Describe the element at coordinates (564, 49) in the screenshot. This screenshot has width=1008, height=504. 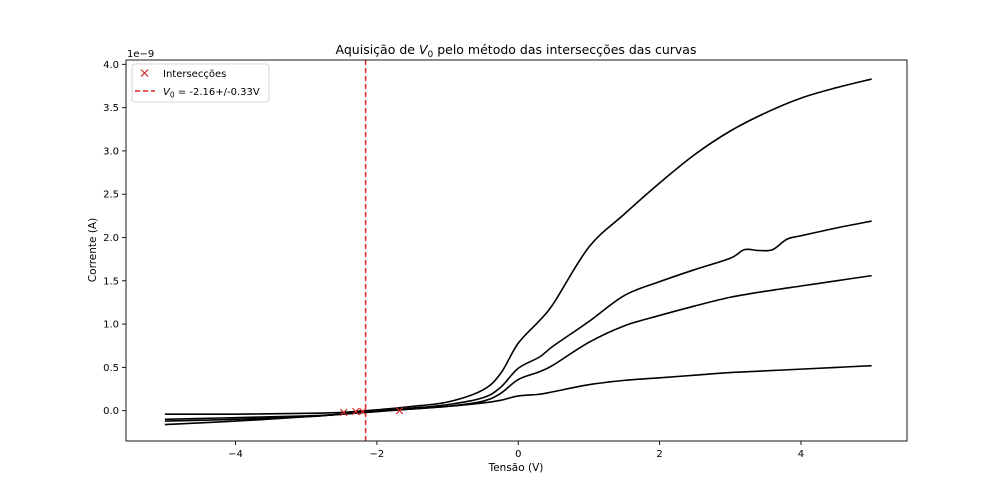
I see `title-suffix: pelo método das intersecções das curvas` at that location.